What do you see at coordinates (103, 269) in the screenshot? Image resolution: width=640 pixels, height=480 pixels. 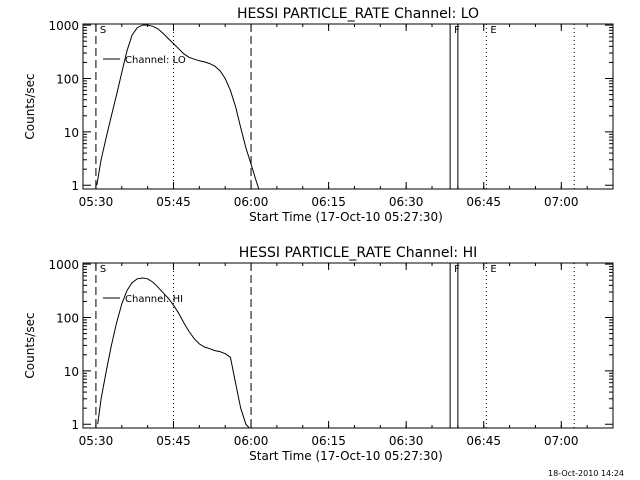 I see `panel-1-marker-label-0: S` at bounding box center [103, 269].